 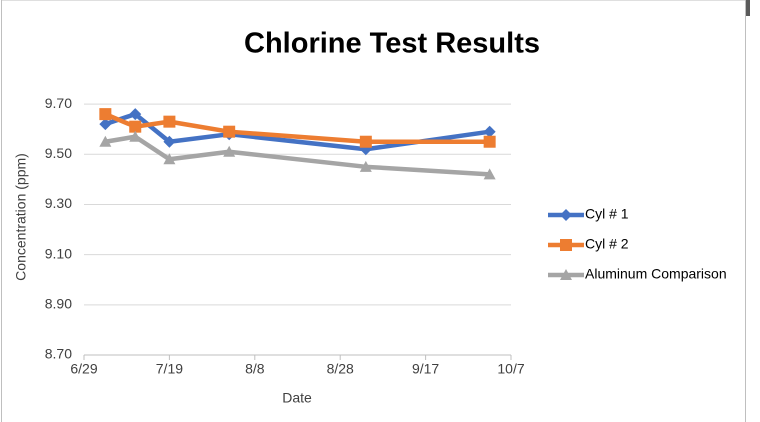 I want to click on x-axis-label: Date, so click(x=297, y=398).